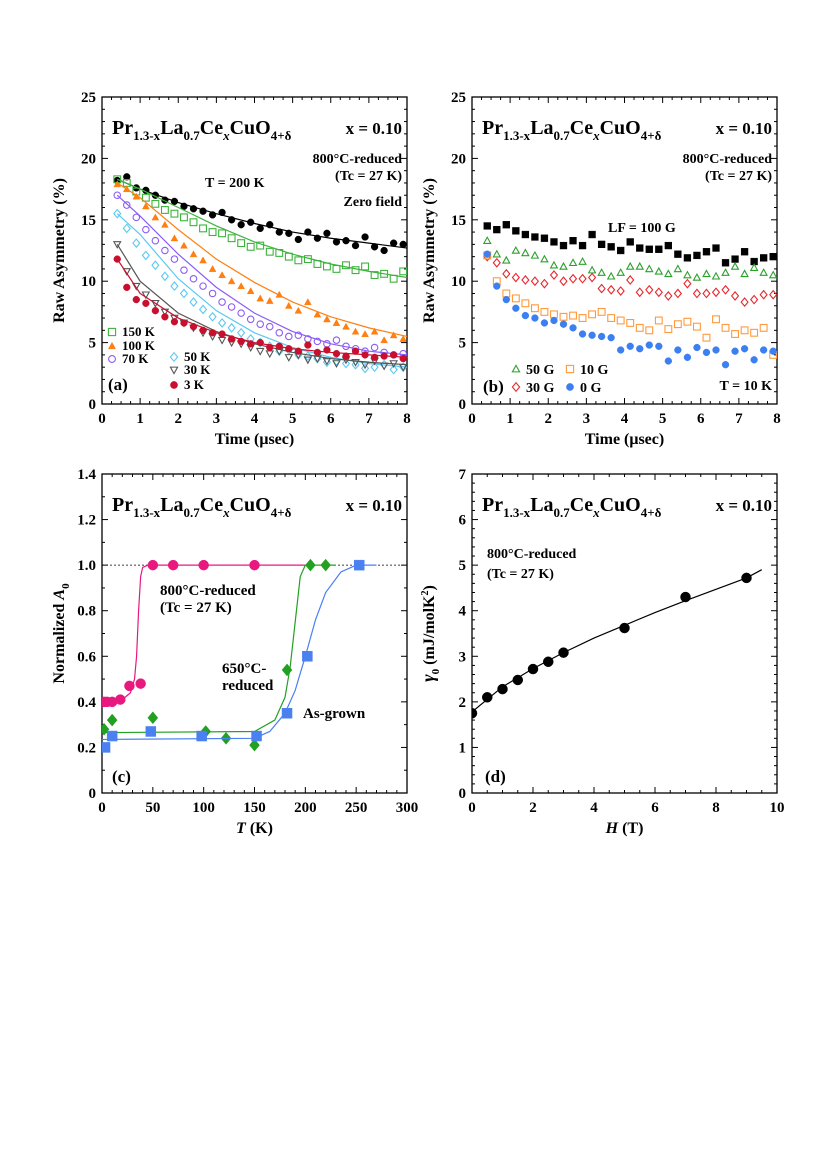  I want to click on series-70-K, so click(260, 275).